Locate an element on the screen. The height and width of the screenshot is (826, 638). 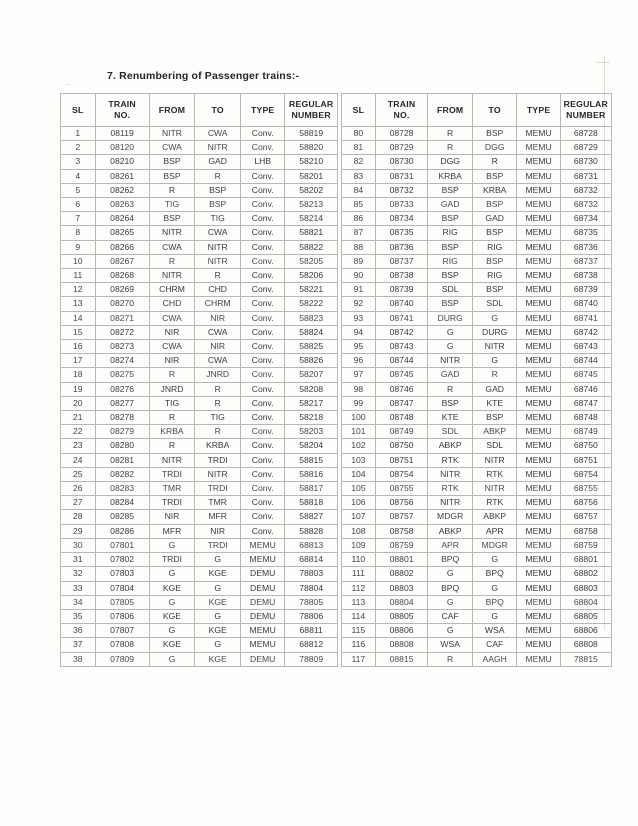
cell-train-no: 08803 is located at coordinates (401, 588).